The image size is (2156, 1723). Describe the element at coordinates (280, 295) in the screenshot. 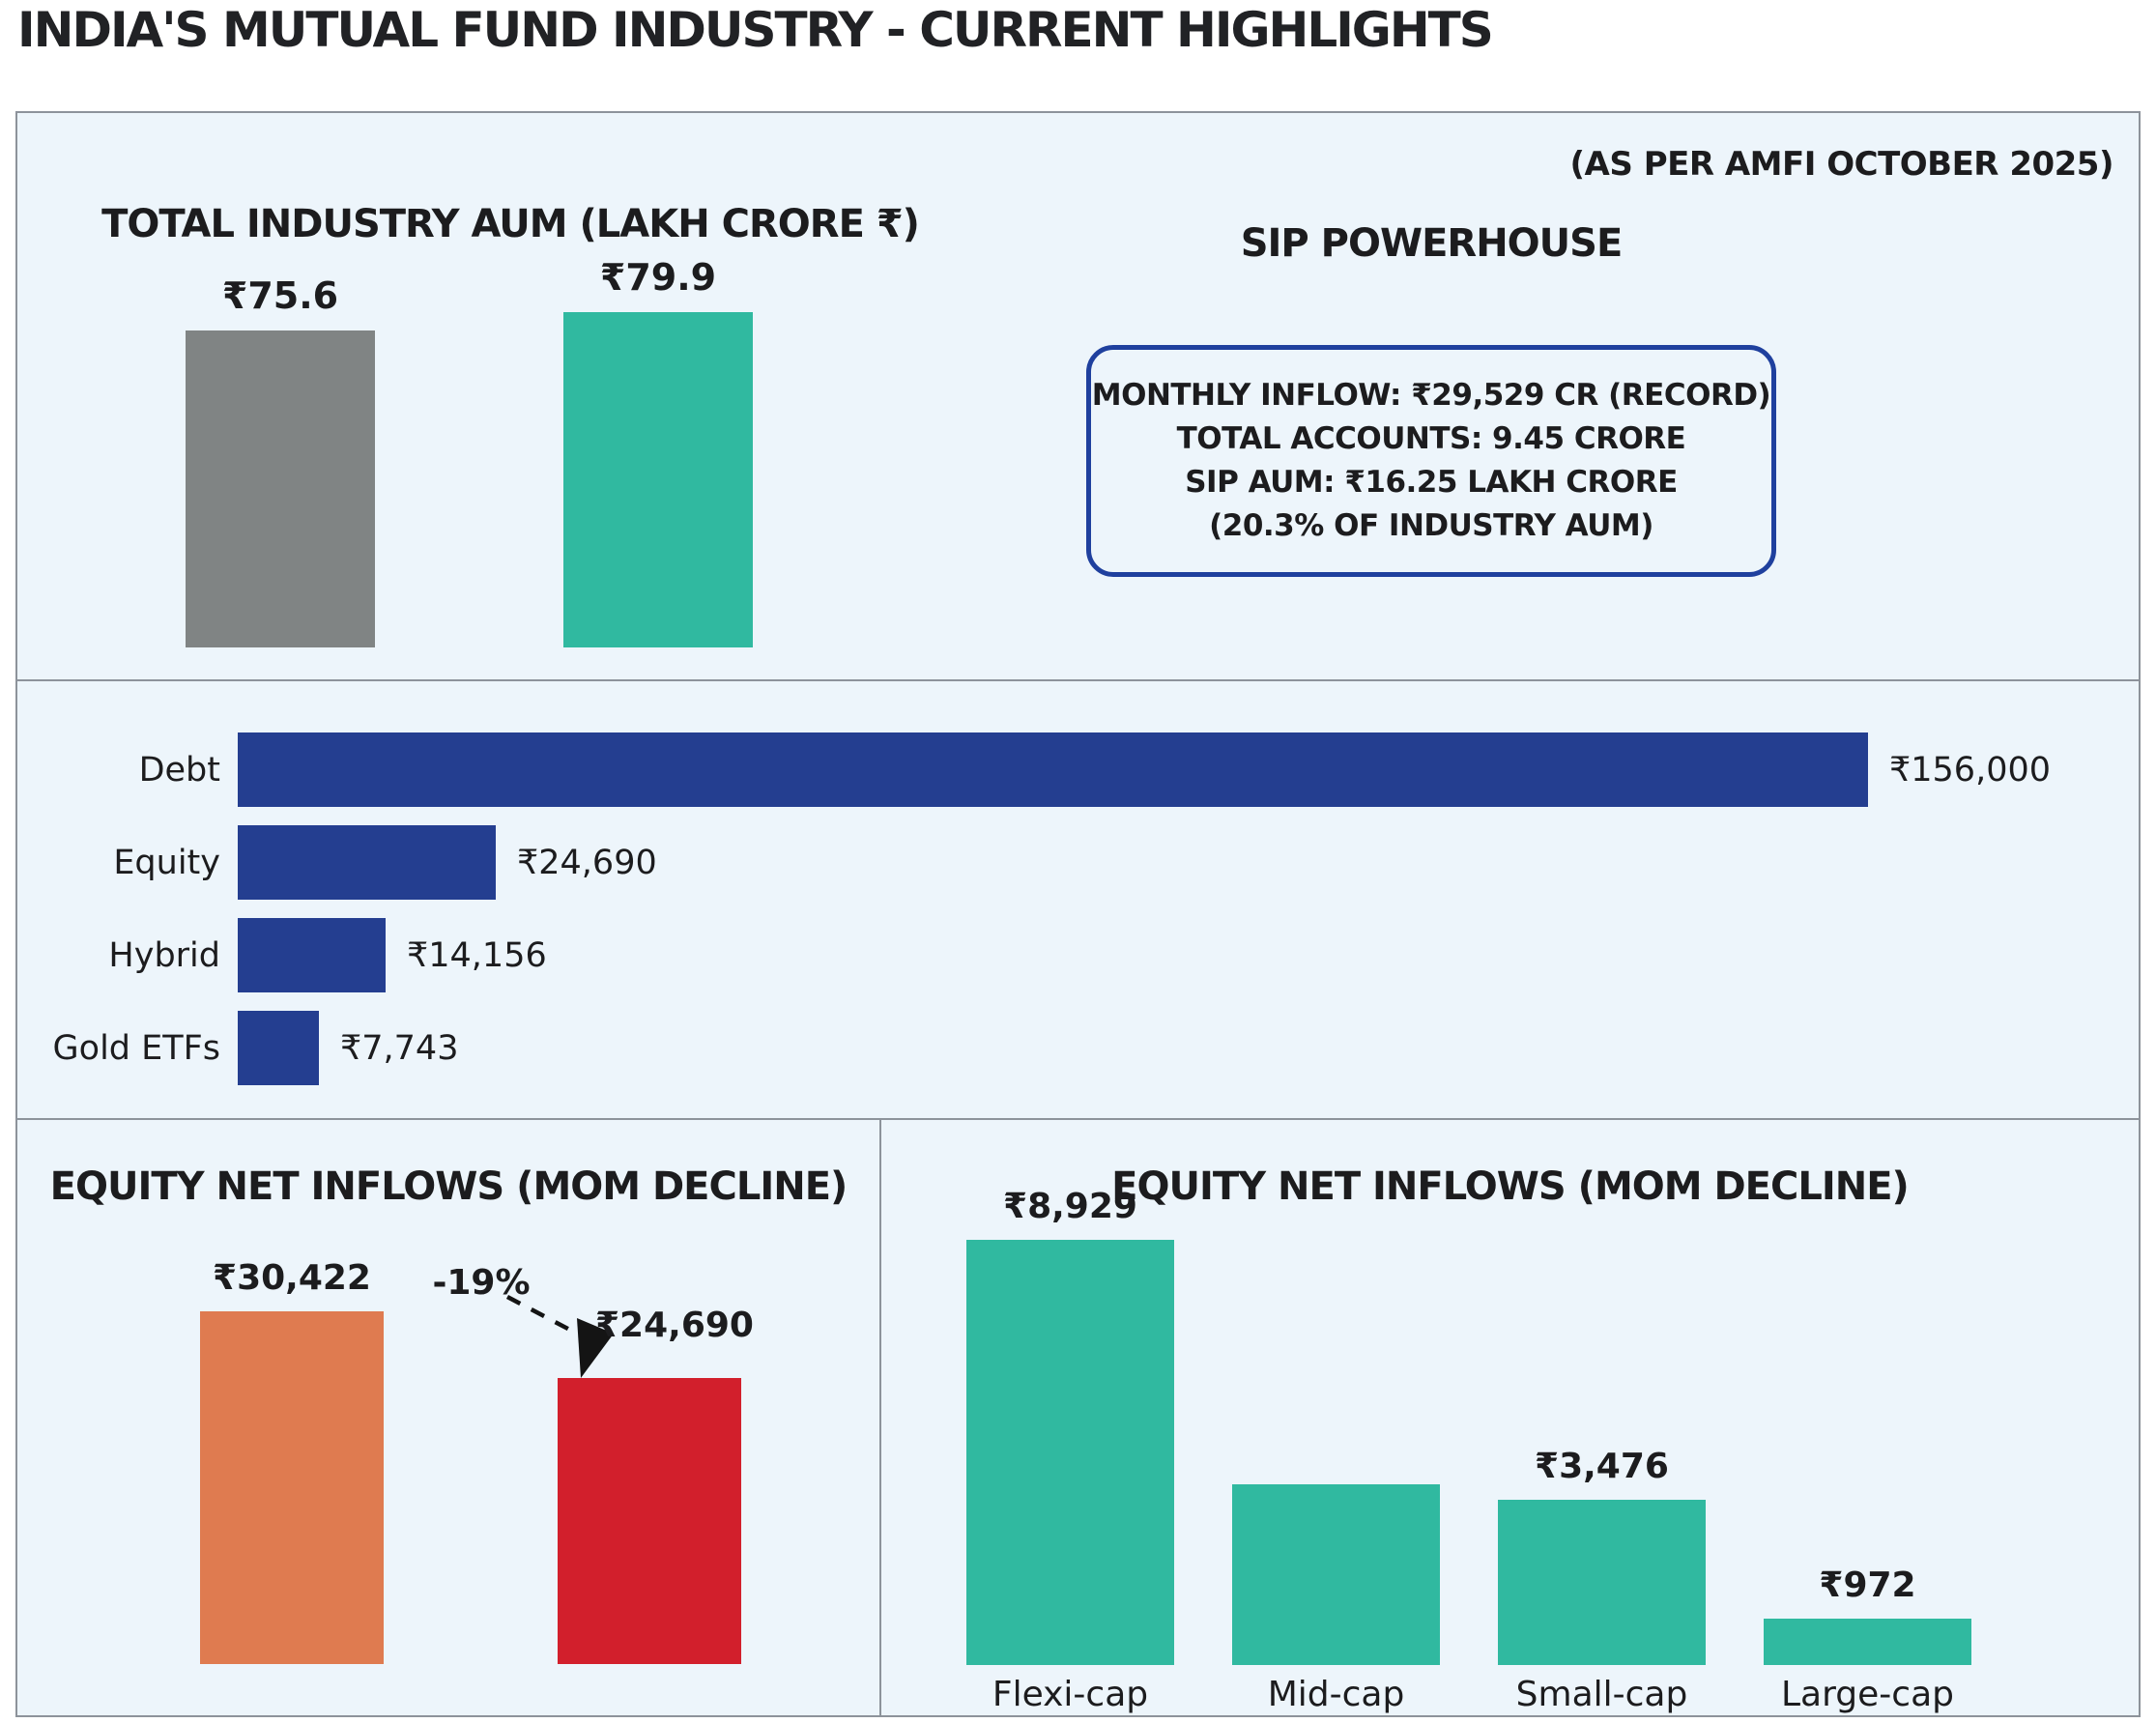

I see `bar-value-label: ₹75.6` at that location.